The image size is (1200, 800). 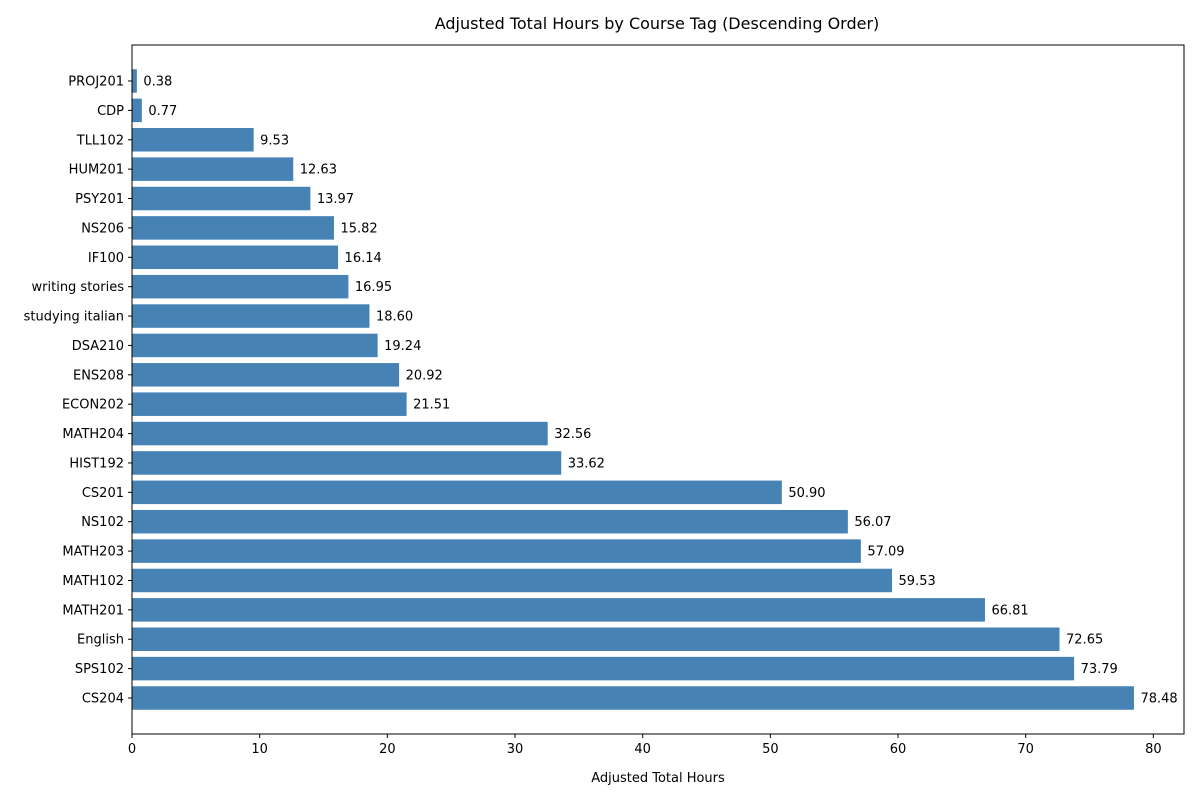 I want to click on data-label-7: 16.95, so click(x=373, y=287).